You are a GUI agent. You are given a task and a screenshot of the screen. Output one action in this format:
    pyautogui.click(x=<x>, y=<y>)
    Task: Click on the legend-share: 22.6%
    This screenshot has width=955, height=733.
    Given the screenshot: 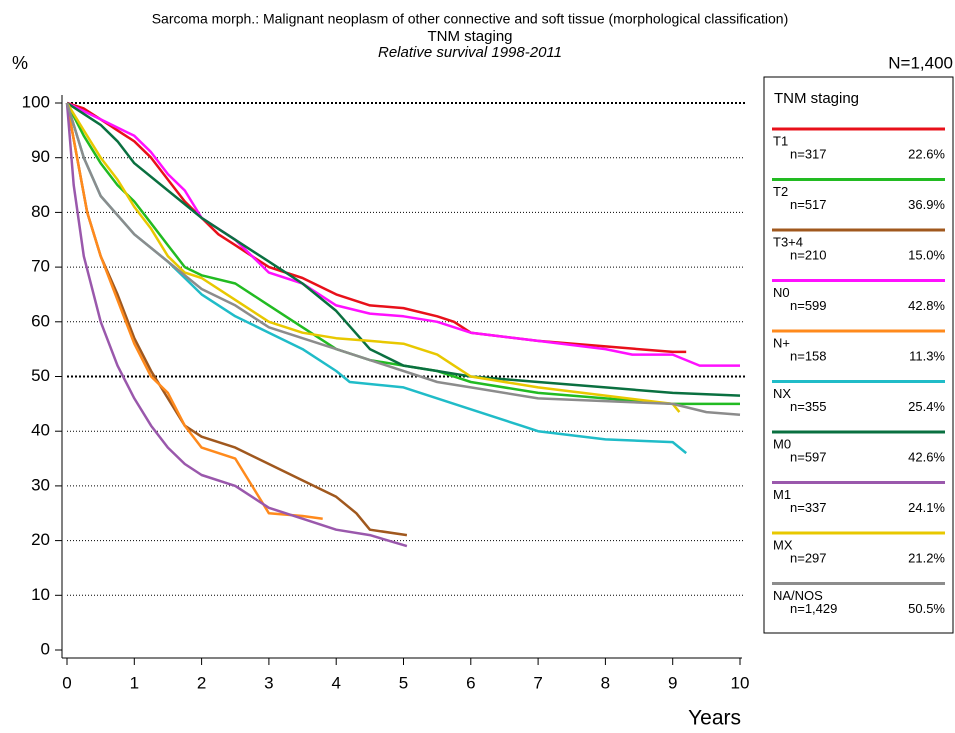 What is the action you would take?
    pyautogui.click(x=926, y=153)
    